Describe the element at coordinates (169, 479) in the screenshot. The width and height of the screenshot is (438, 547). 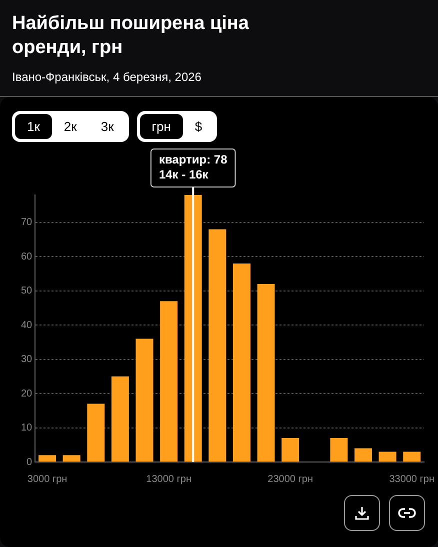
I see `x-tick-label: 13000 грн` at that location.